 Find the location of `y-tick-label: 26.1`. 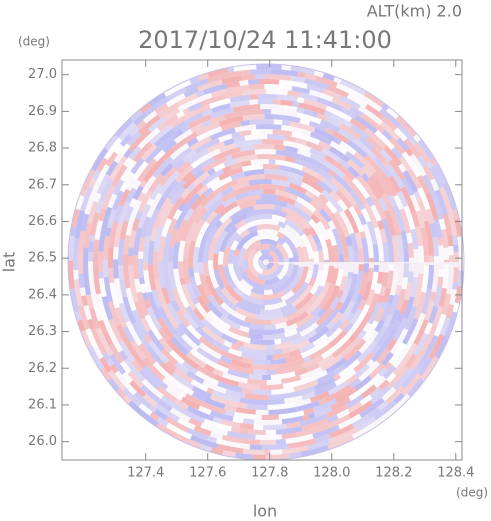

y-tick-label: 26.1 is located at coordinates (42, 404).